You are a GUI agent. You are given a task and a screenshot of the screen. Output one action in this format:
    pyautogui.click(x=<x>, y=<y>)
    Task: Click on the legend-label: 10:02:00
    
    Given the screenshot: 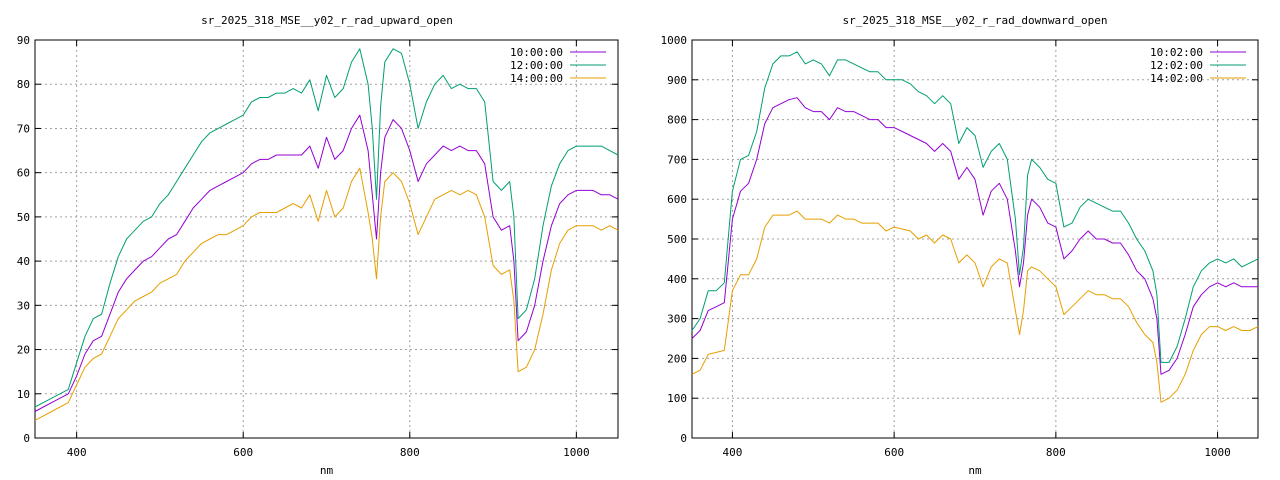 What is the action you would take?
    pyautogui.click(x=1176, y=52)
    